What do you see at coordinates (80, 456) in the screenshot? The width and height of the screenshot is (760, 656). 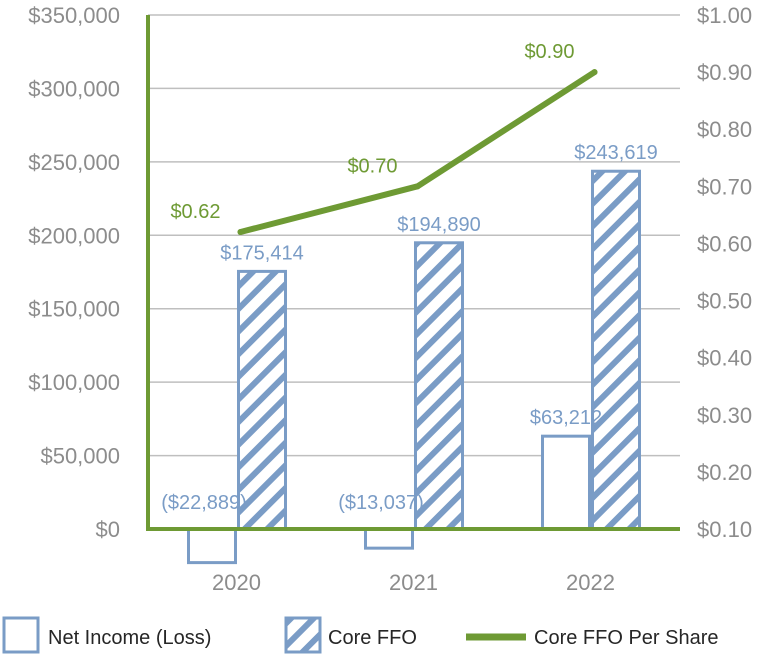 I see `y-left-tick-label: $50,000` at bounding box center [80, 456].